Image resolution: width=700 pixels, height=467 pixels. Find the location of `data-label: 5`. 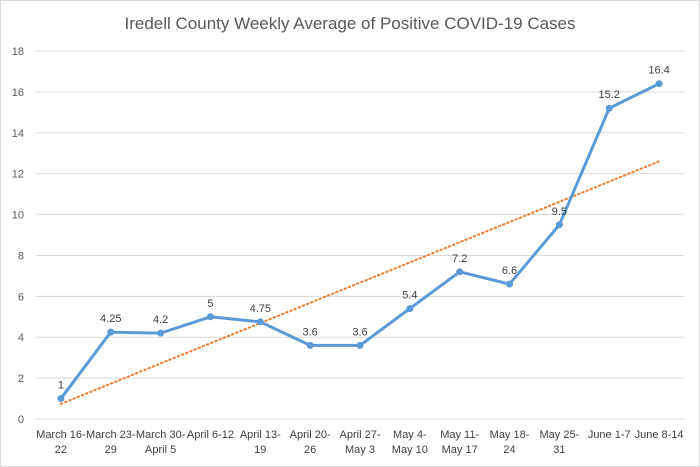

data-label: 5 is located at coordinates (210, 304).